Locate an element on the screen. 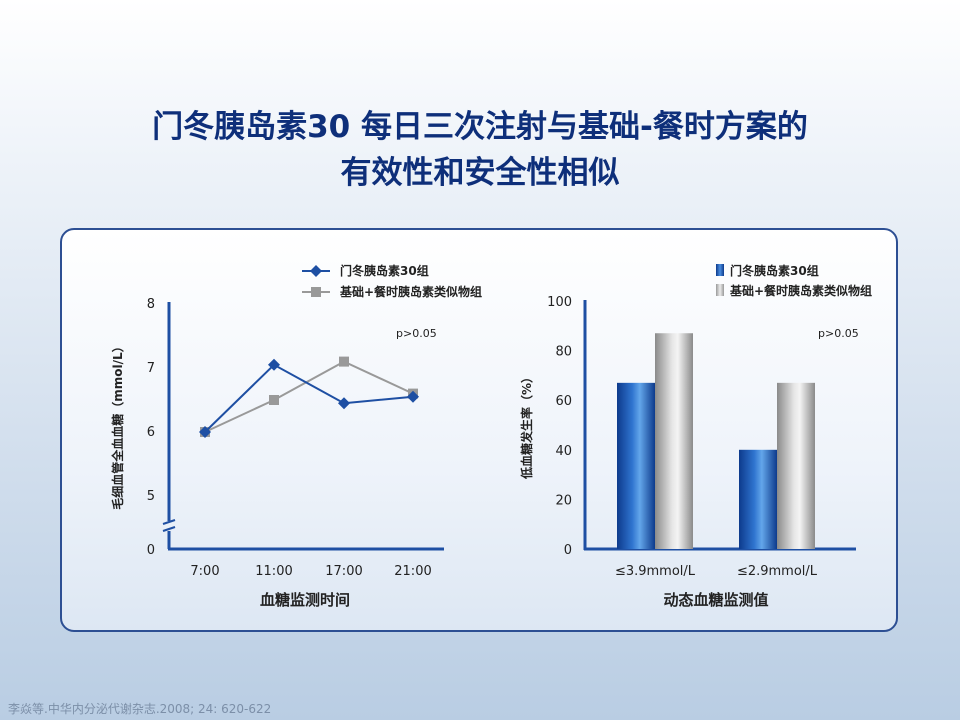 The image size is (960, 720). line-p-value-annotation: p>0.05 is located at coordinates (416, 333).